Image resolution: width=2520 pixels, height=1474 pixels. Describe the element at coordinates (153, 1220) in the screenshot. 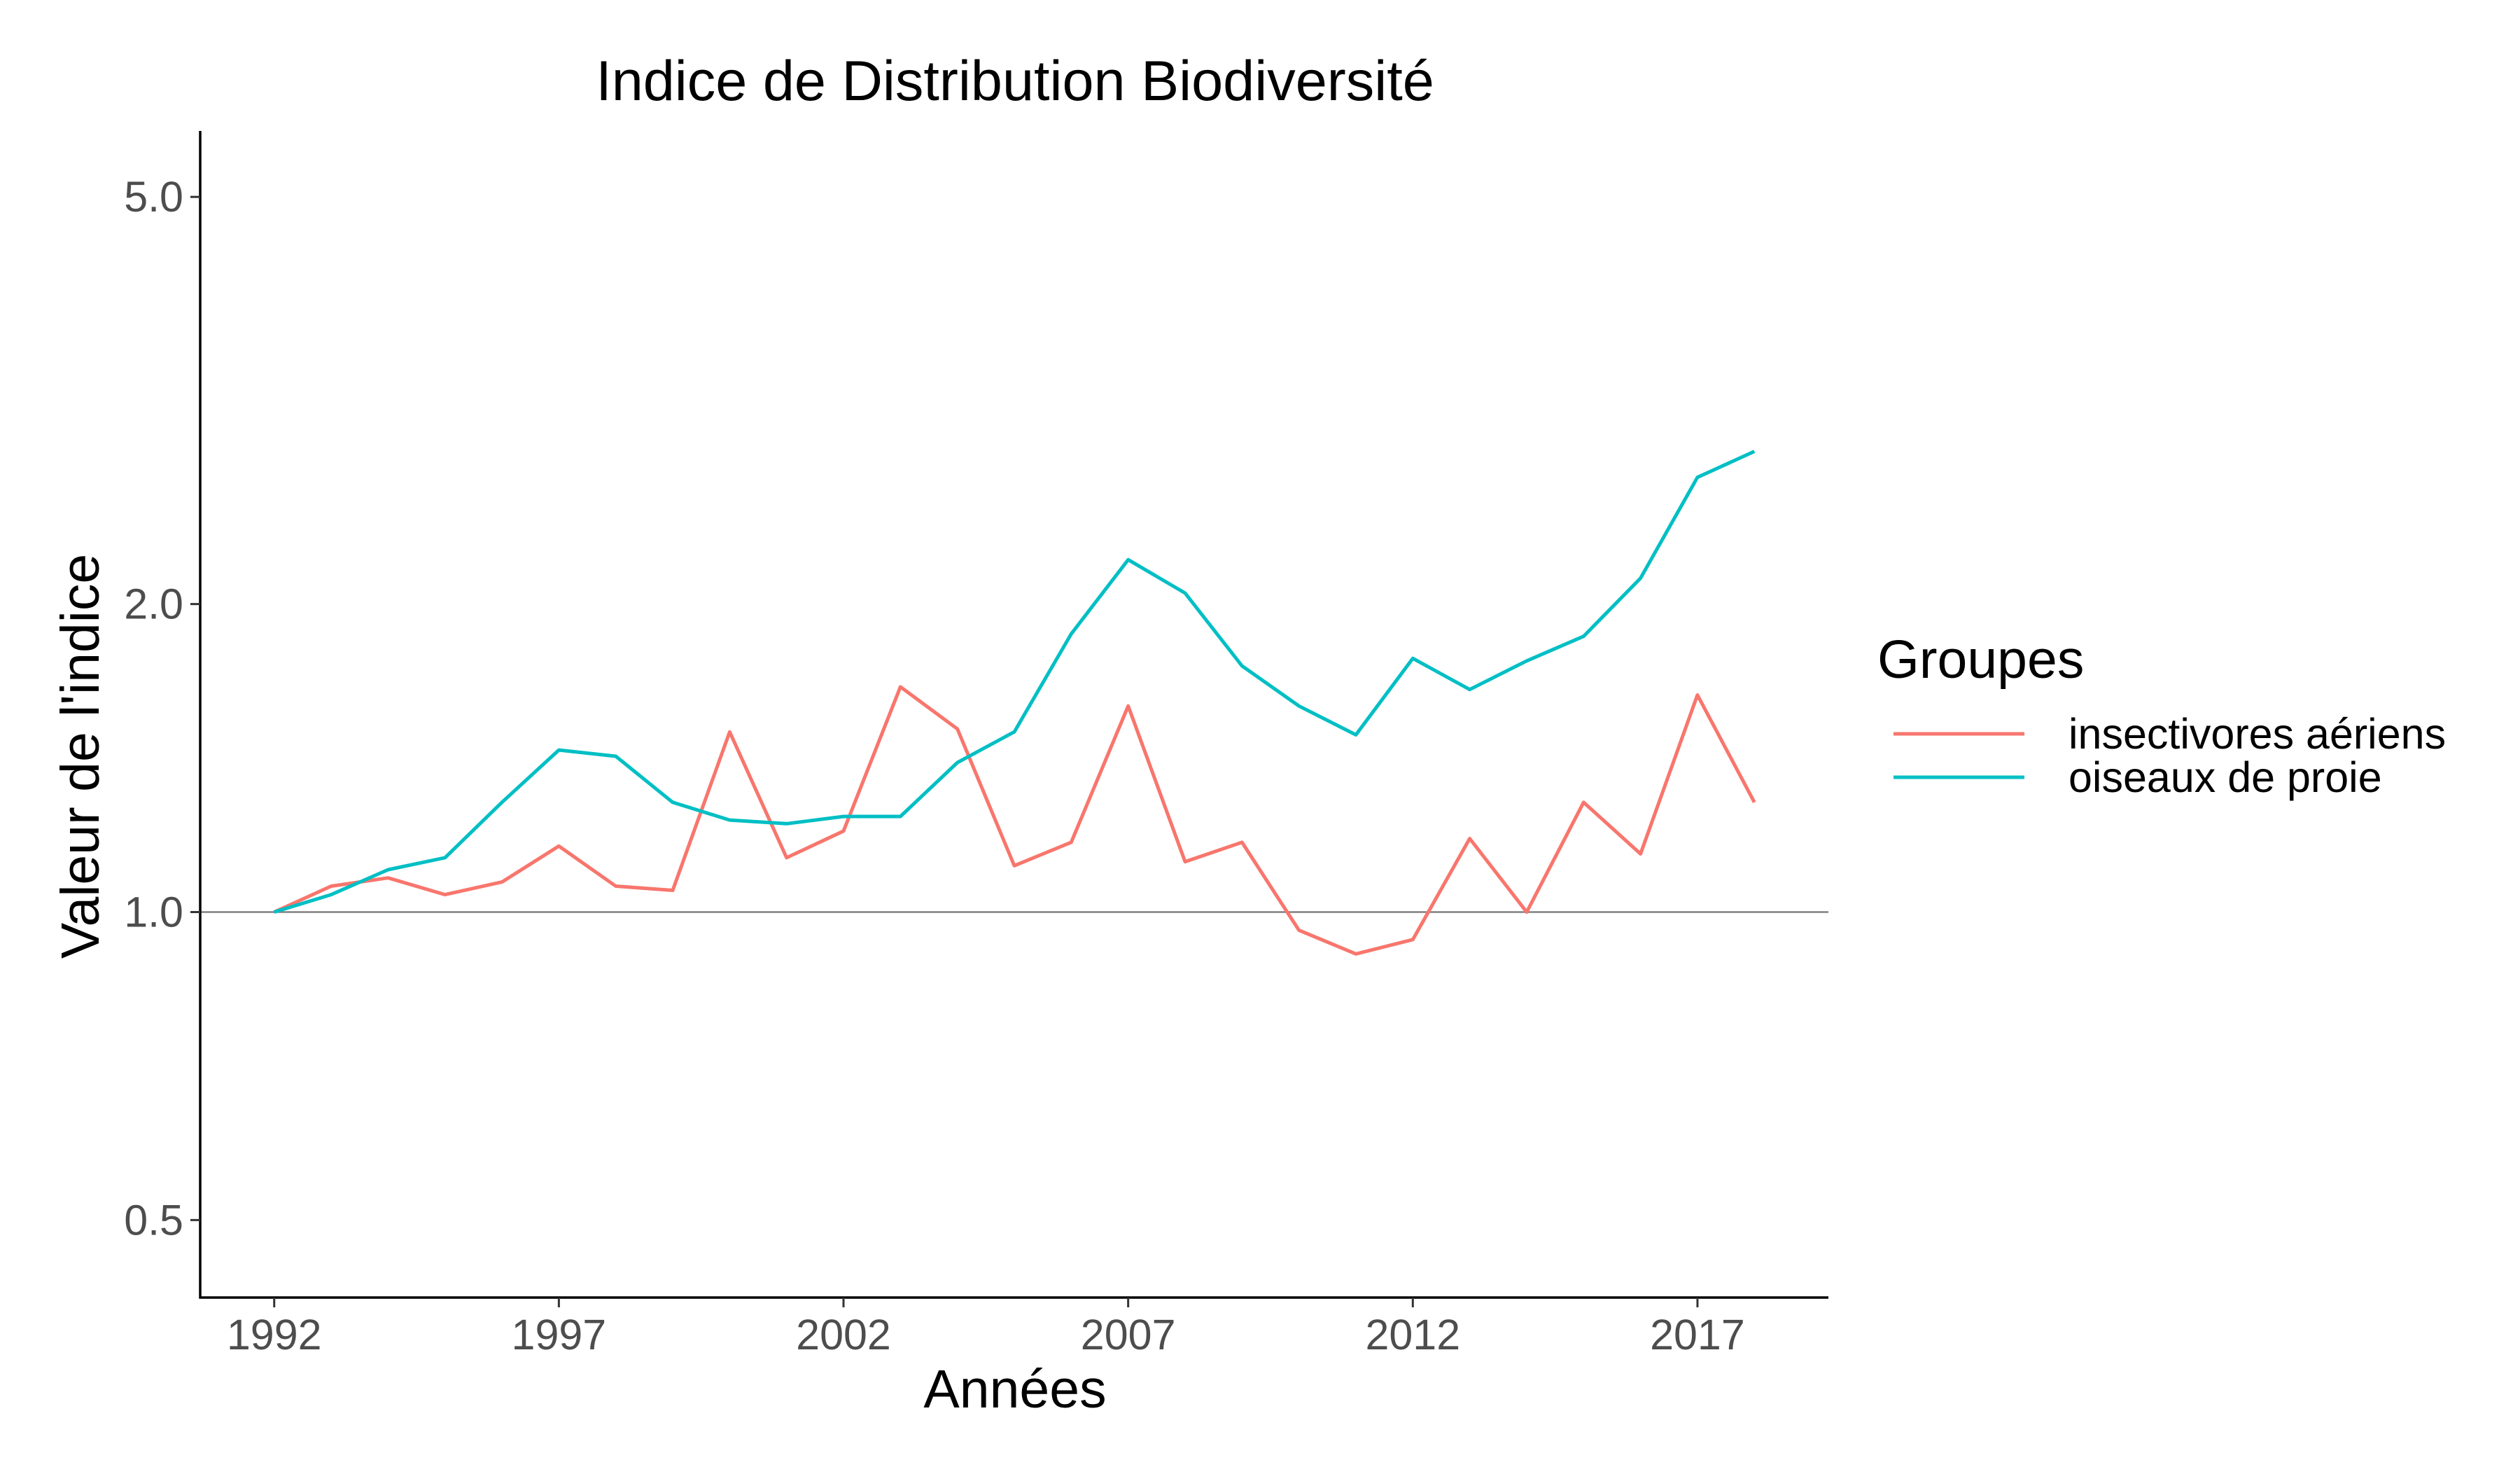

I see `y-tick-label: 0.5` at that location.